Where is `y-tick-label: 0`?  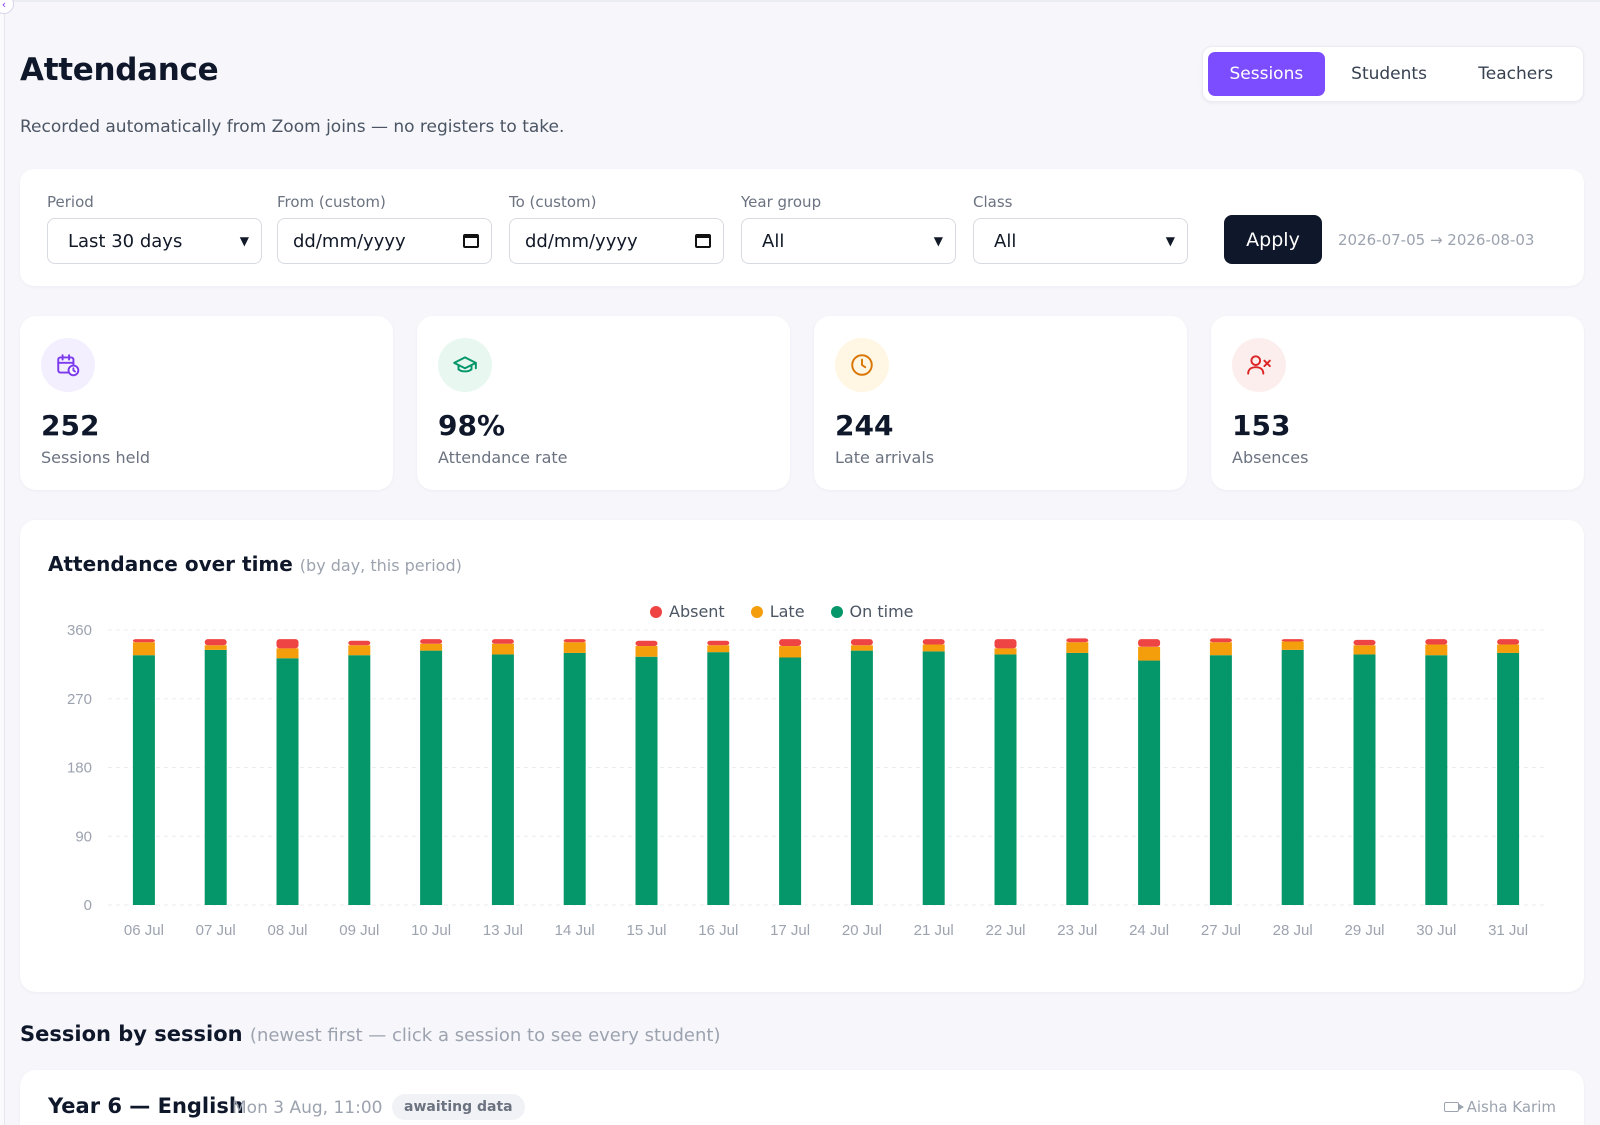
y-tick-label: 0 is located at coordinates (88, 905).